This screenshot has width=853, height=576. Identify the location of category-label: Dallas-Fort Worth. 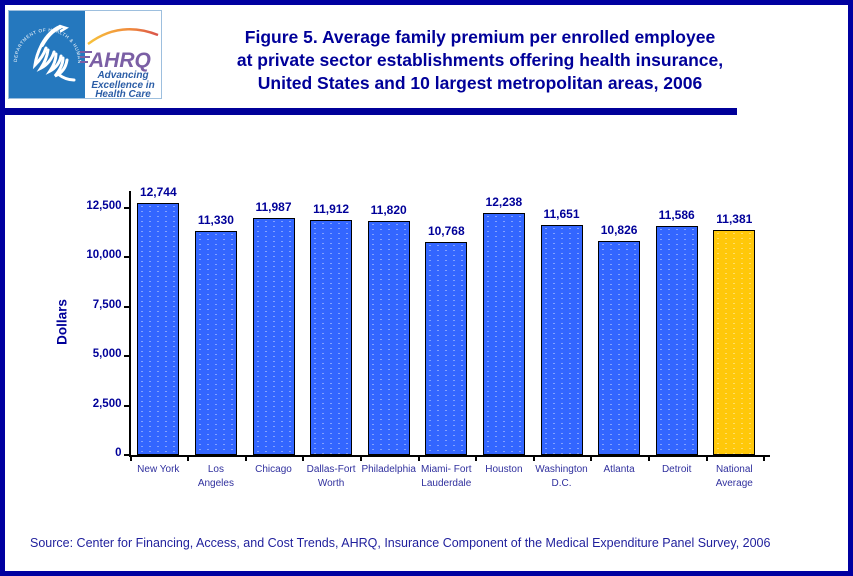
(331, 476).